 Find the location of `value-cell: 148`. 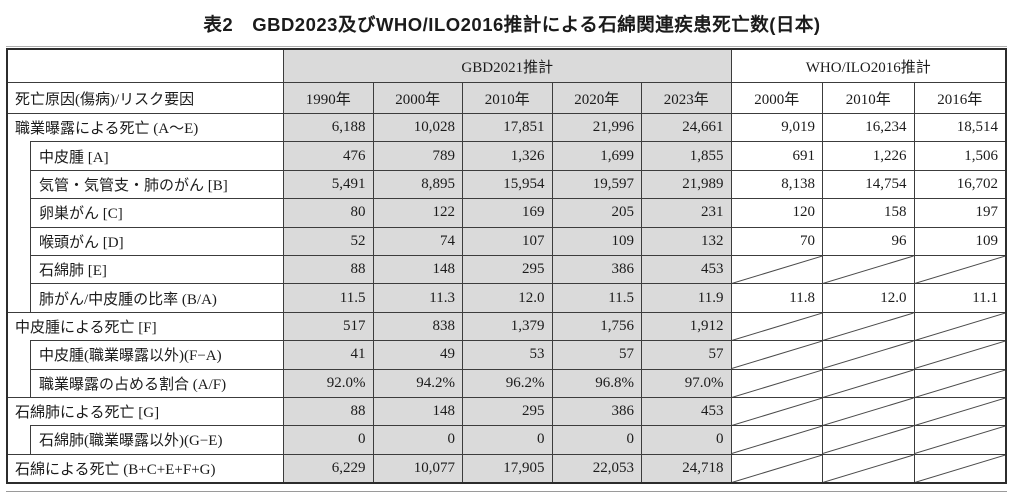

value-cell: 148 is located at coordinates (417, 411).